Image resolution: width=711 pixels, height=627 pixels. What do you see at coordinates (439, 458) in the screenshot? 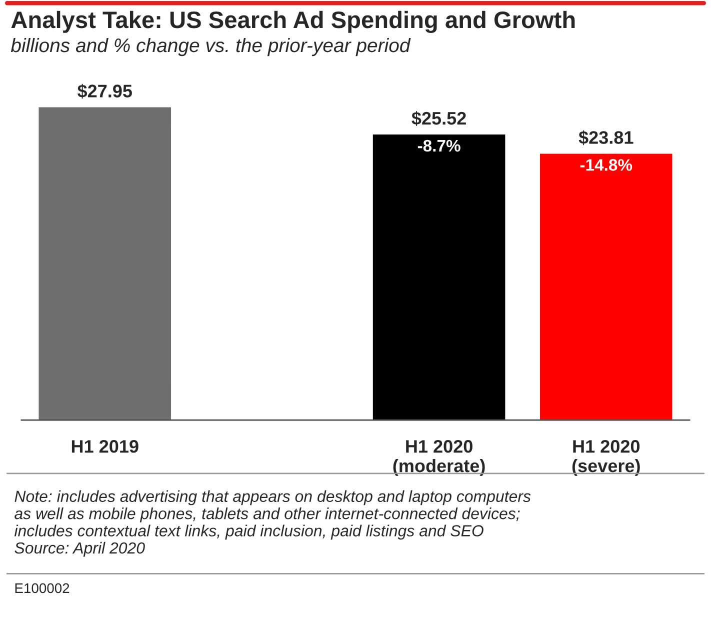
I see `x-tick-label: H1 2020 (moderate)` at bounding box center [439, 458].